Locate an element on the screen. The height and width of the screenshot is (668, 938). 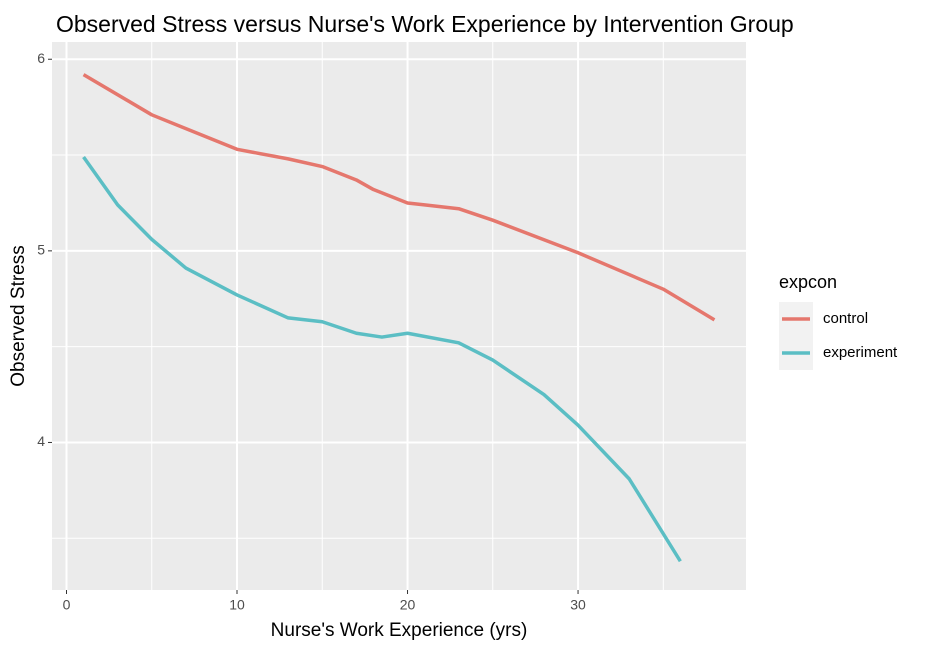
x-axis-title: Nurse's Work Experience (yrs) is located at coordinates (399, 630).